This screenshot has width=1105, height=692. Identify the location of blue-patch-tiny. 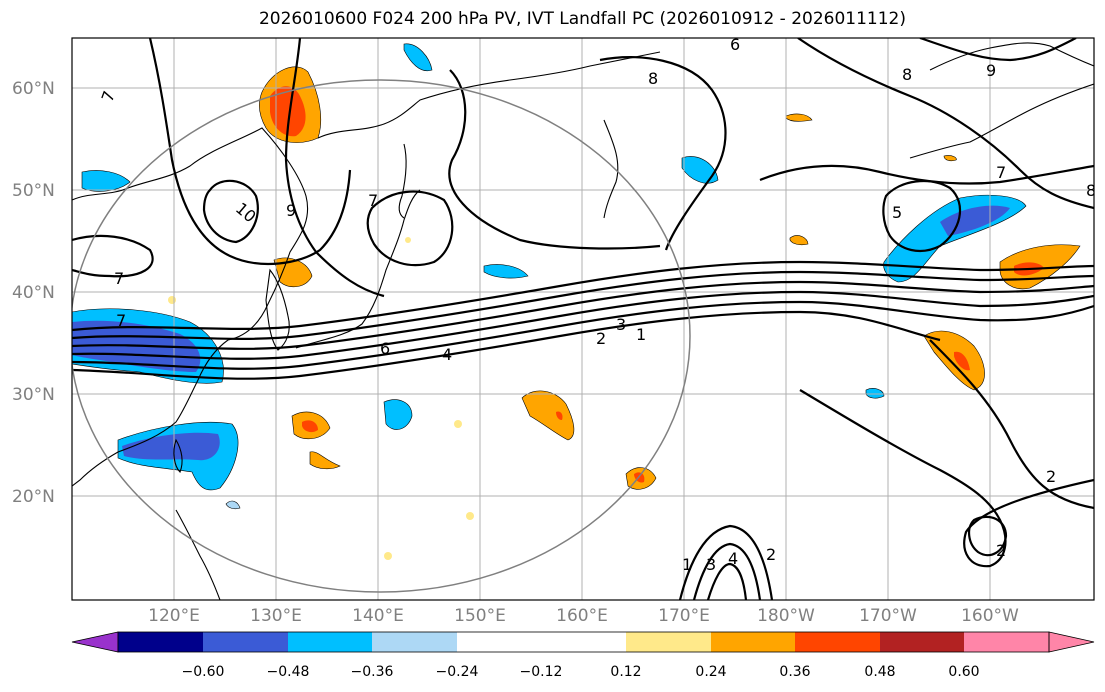
(233, 505).